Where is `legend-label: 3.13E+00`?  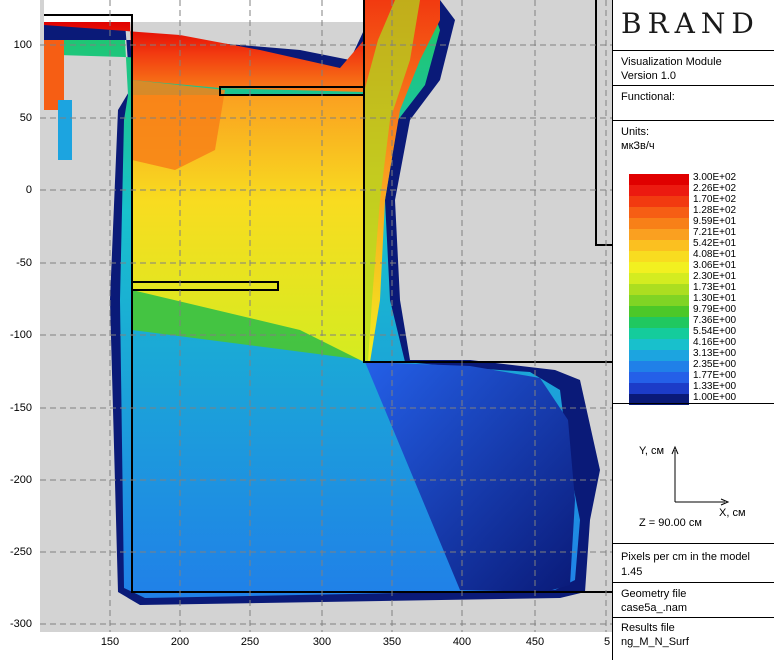
legend-label: 3.13E+00 is located at coordinates (715, 353).